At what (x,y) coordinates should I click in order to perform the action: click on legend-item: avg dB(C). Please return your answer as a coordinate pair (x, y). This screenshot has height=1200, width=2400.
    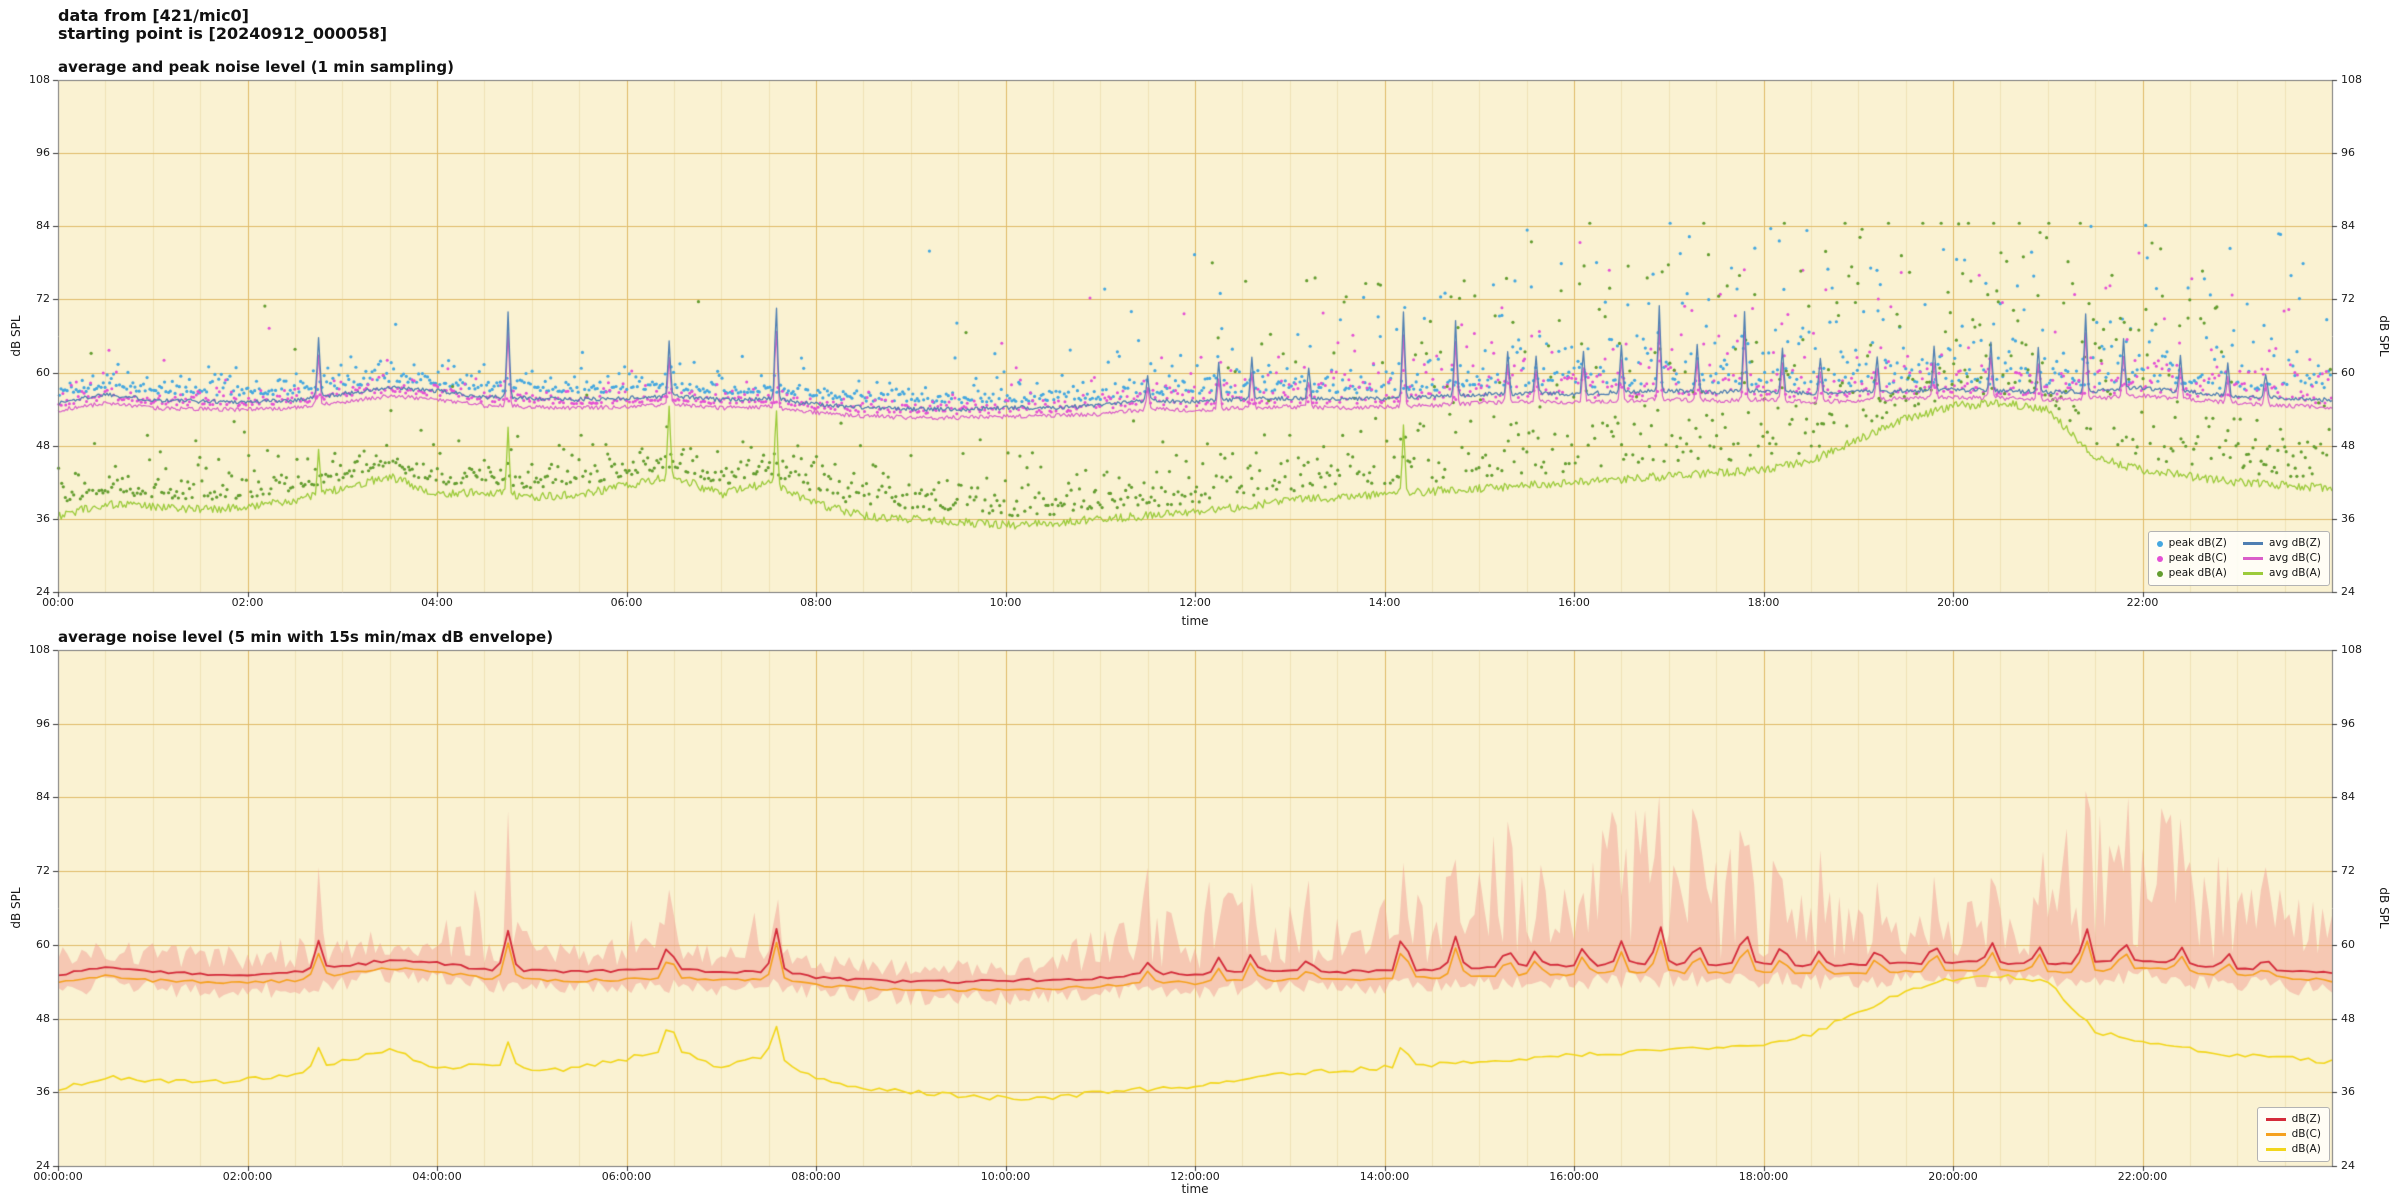
    Looking at the image, I should click on (2281, 558).